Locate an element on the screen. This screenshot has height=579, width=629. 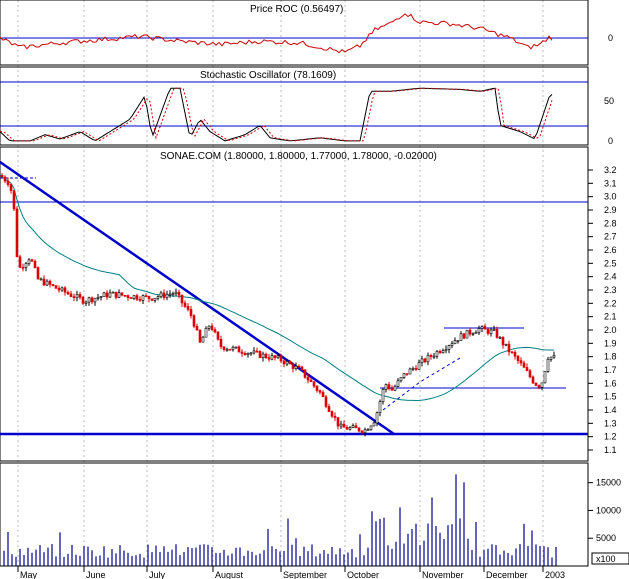
month-label: 2003 is located at coordinates (555, 574).